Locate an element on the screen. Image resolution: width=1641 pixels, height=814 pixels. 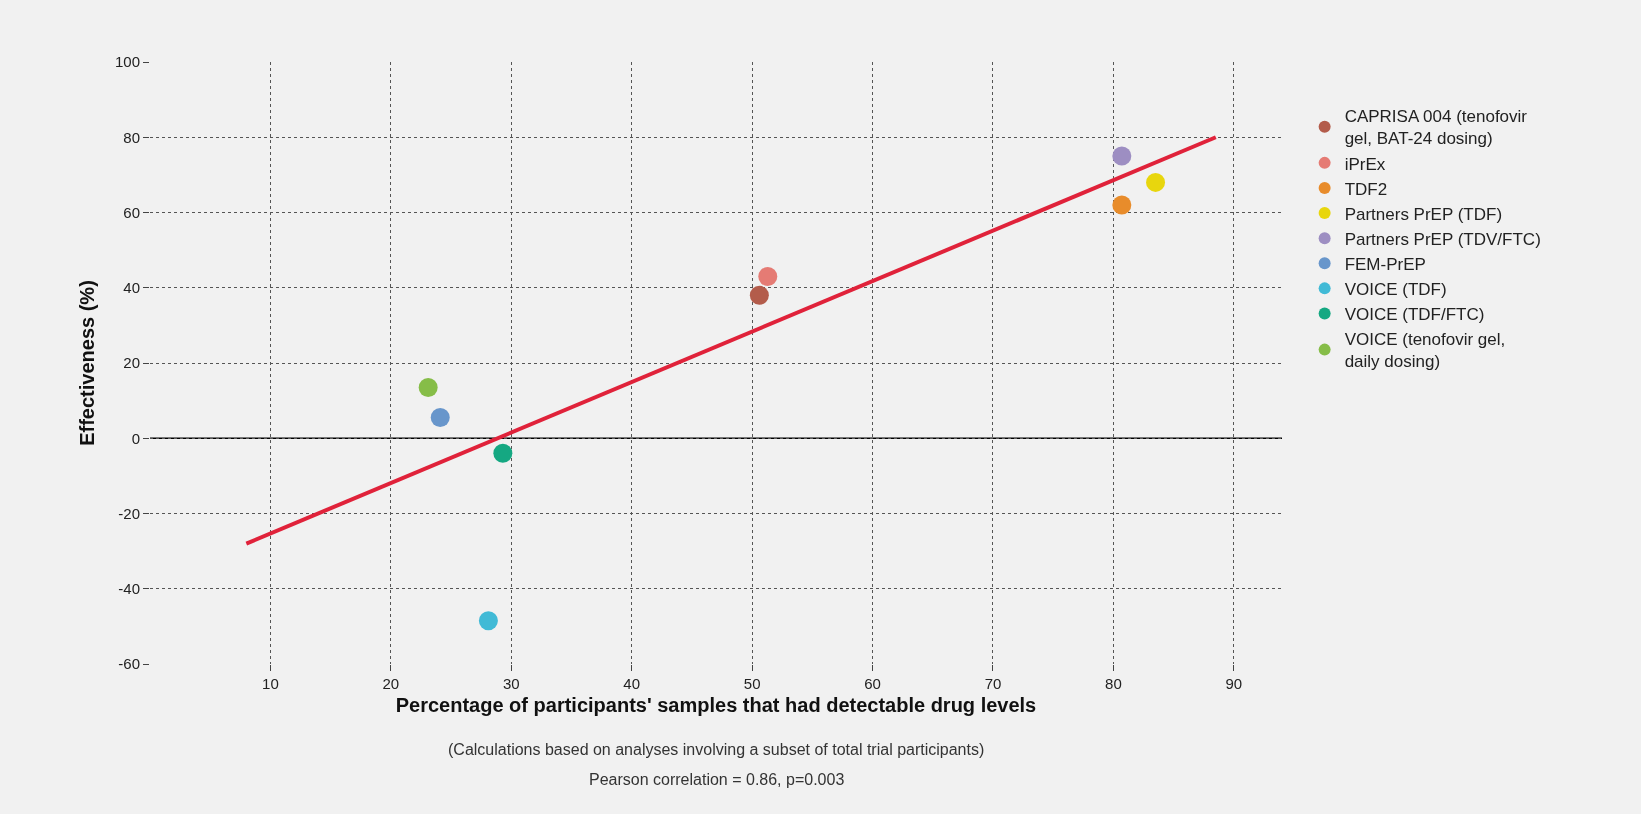
legend-label: iPrEx is located at coordinates (1365, 164).